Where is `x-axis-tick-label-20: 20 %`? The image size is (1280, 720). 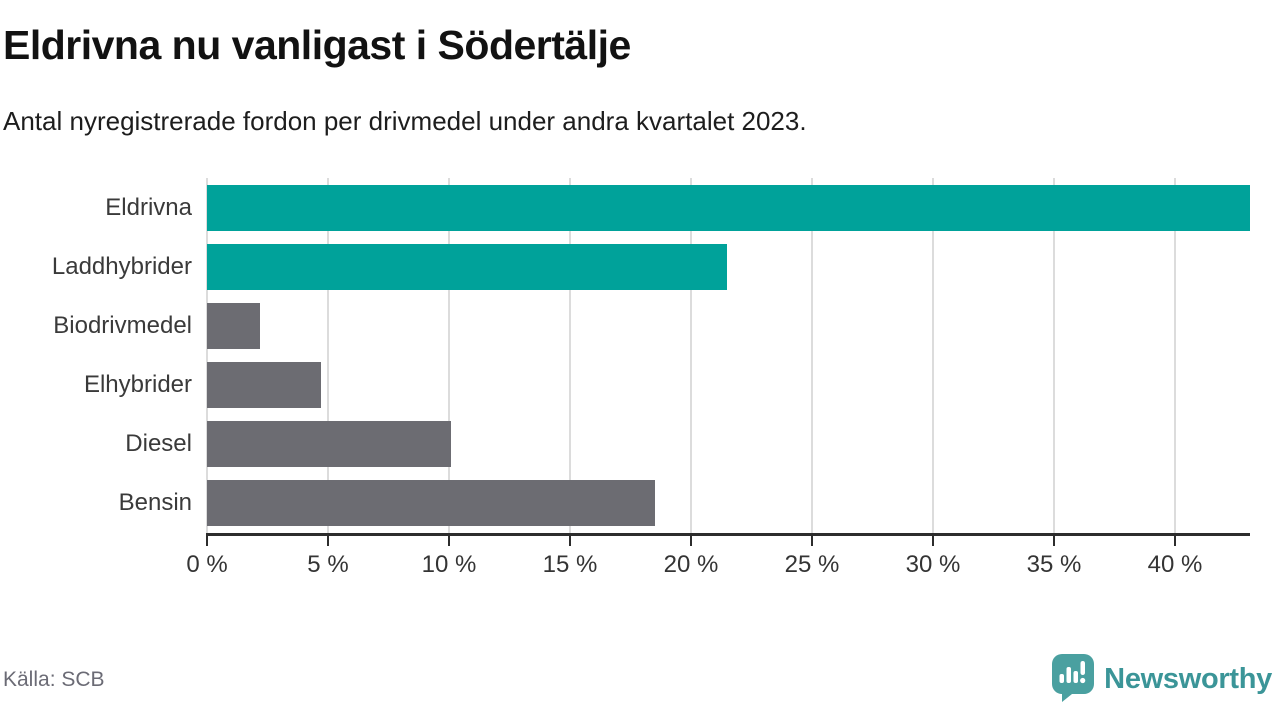 x-axis-tick-label-20: 20 % is located at coordinates (691, 564).